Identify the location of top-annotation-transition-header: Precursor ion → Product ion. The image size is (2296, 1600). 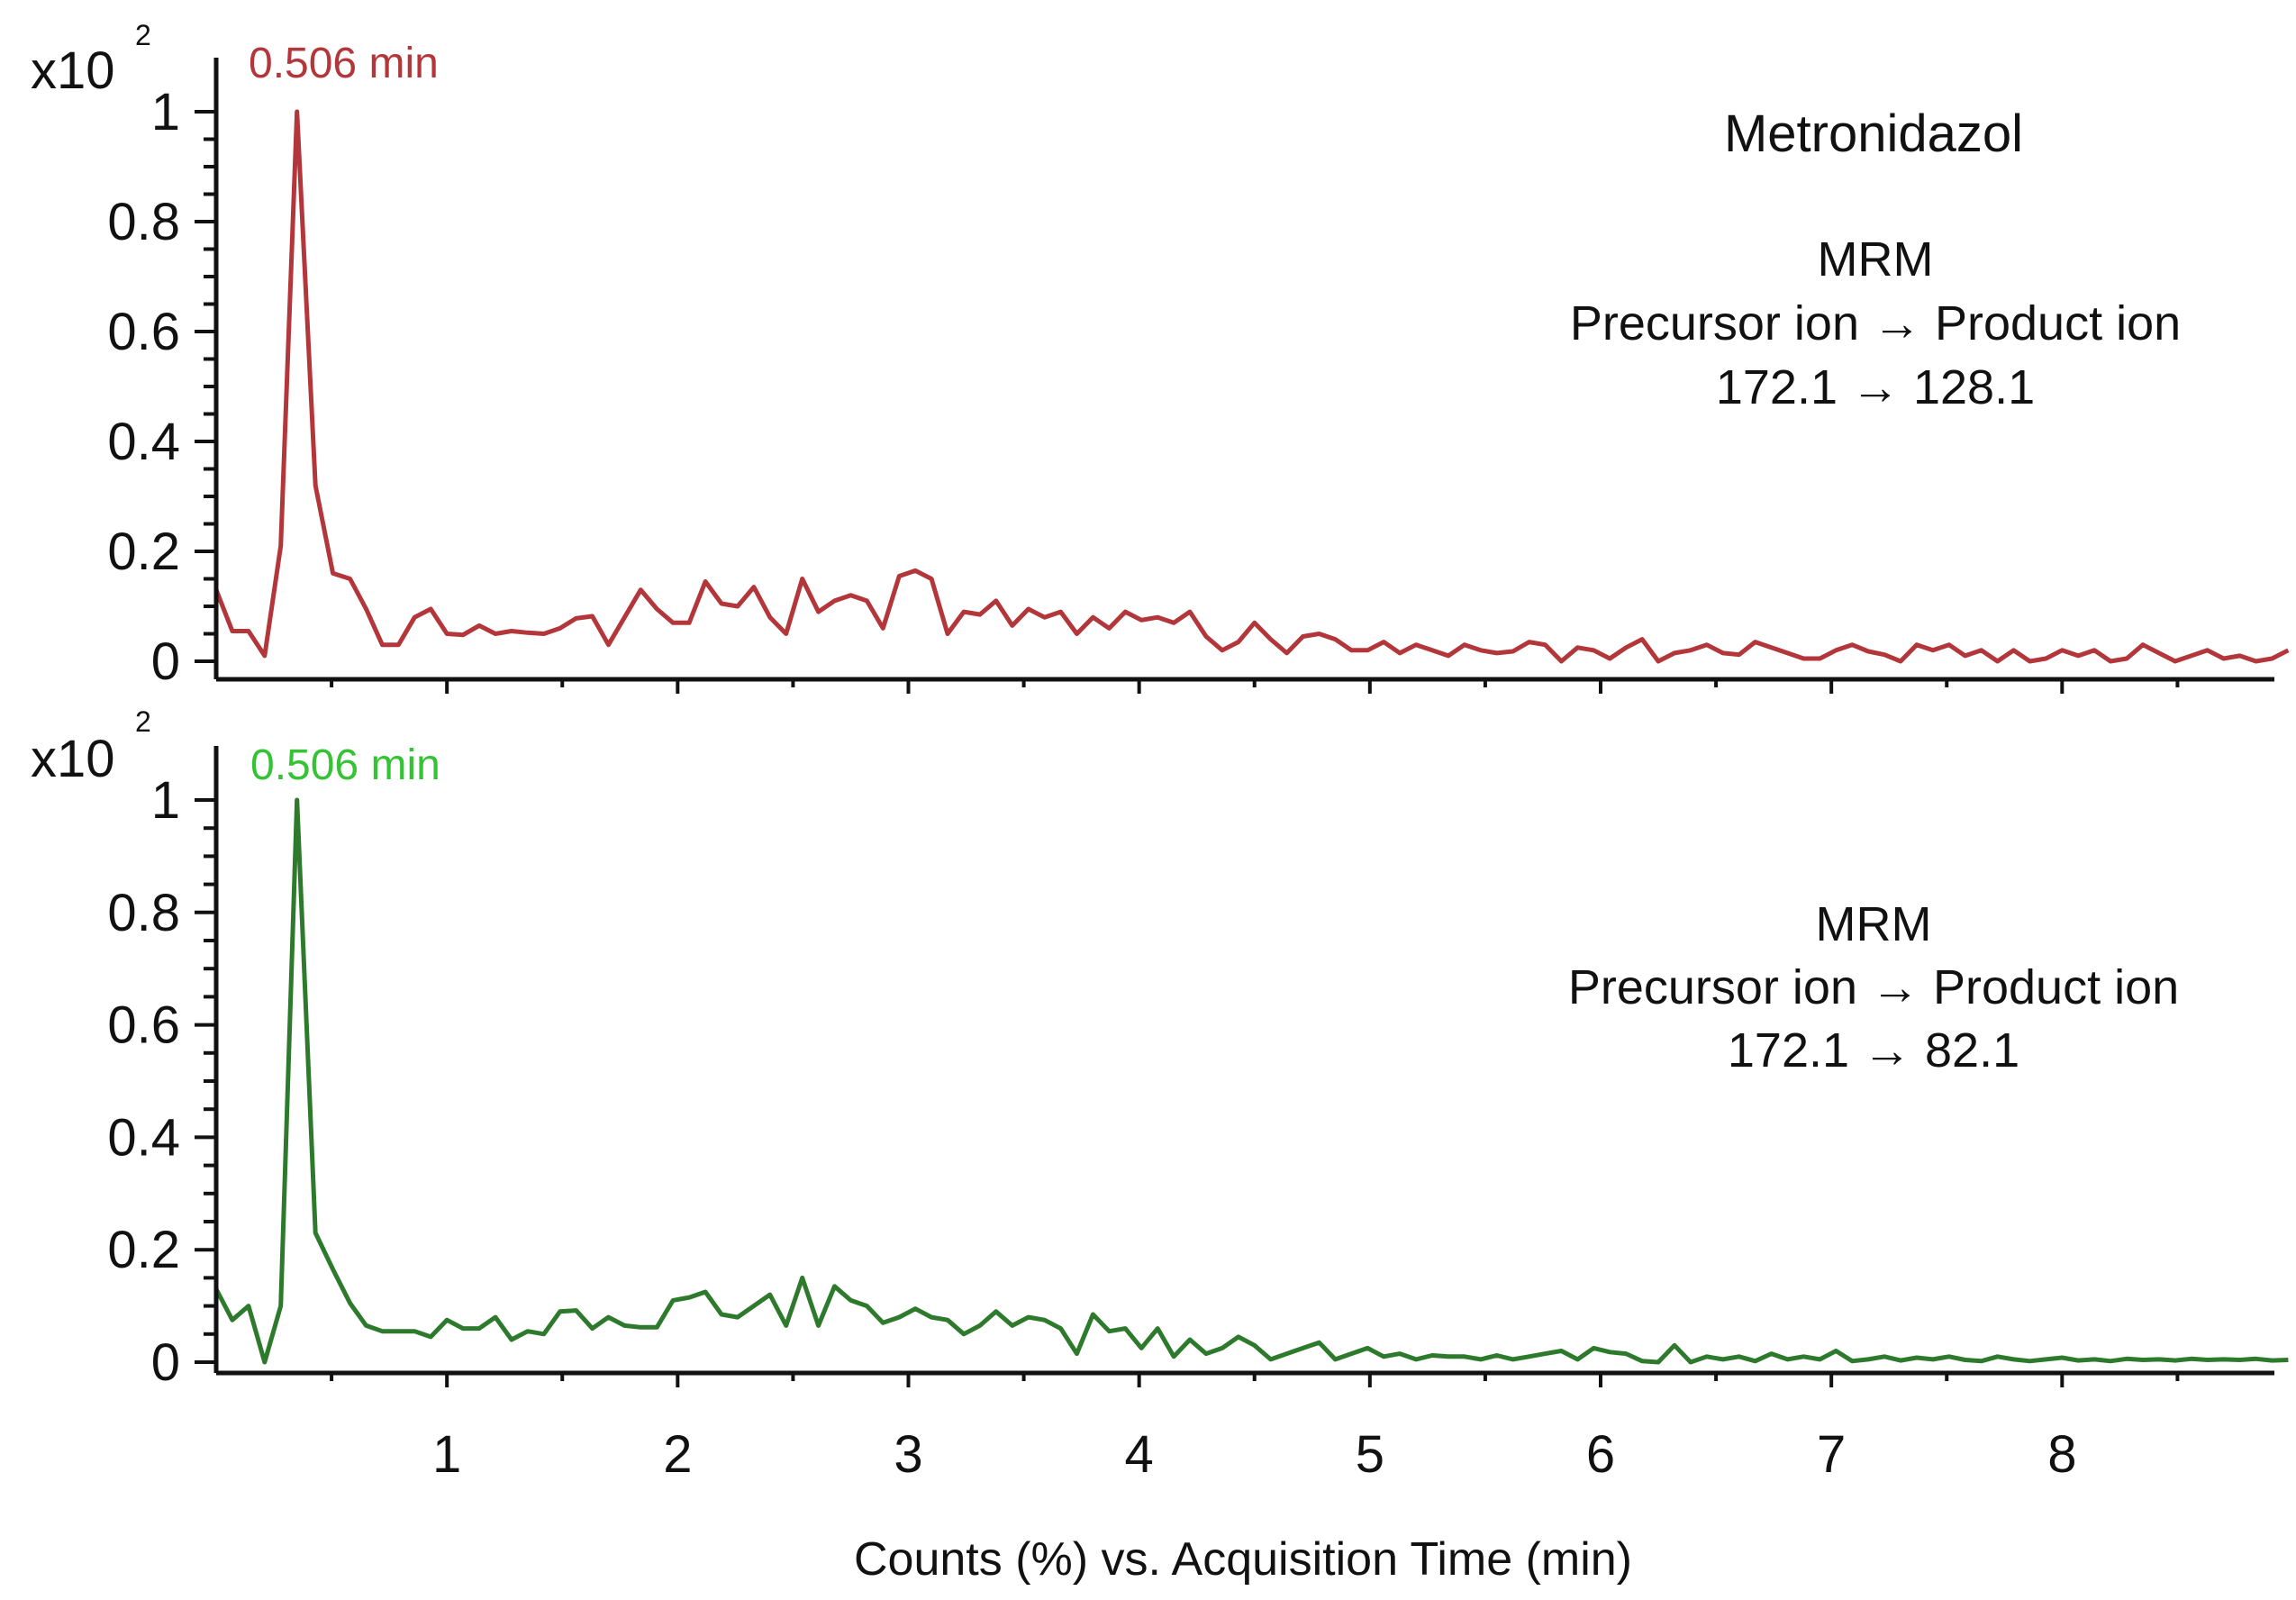
(1876, 323).